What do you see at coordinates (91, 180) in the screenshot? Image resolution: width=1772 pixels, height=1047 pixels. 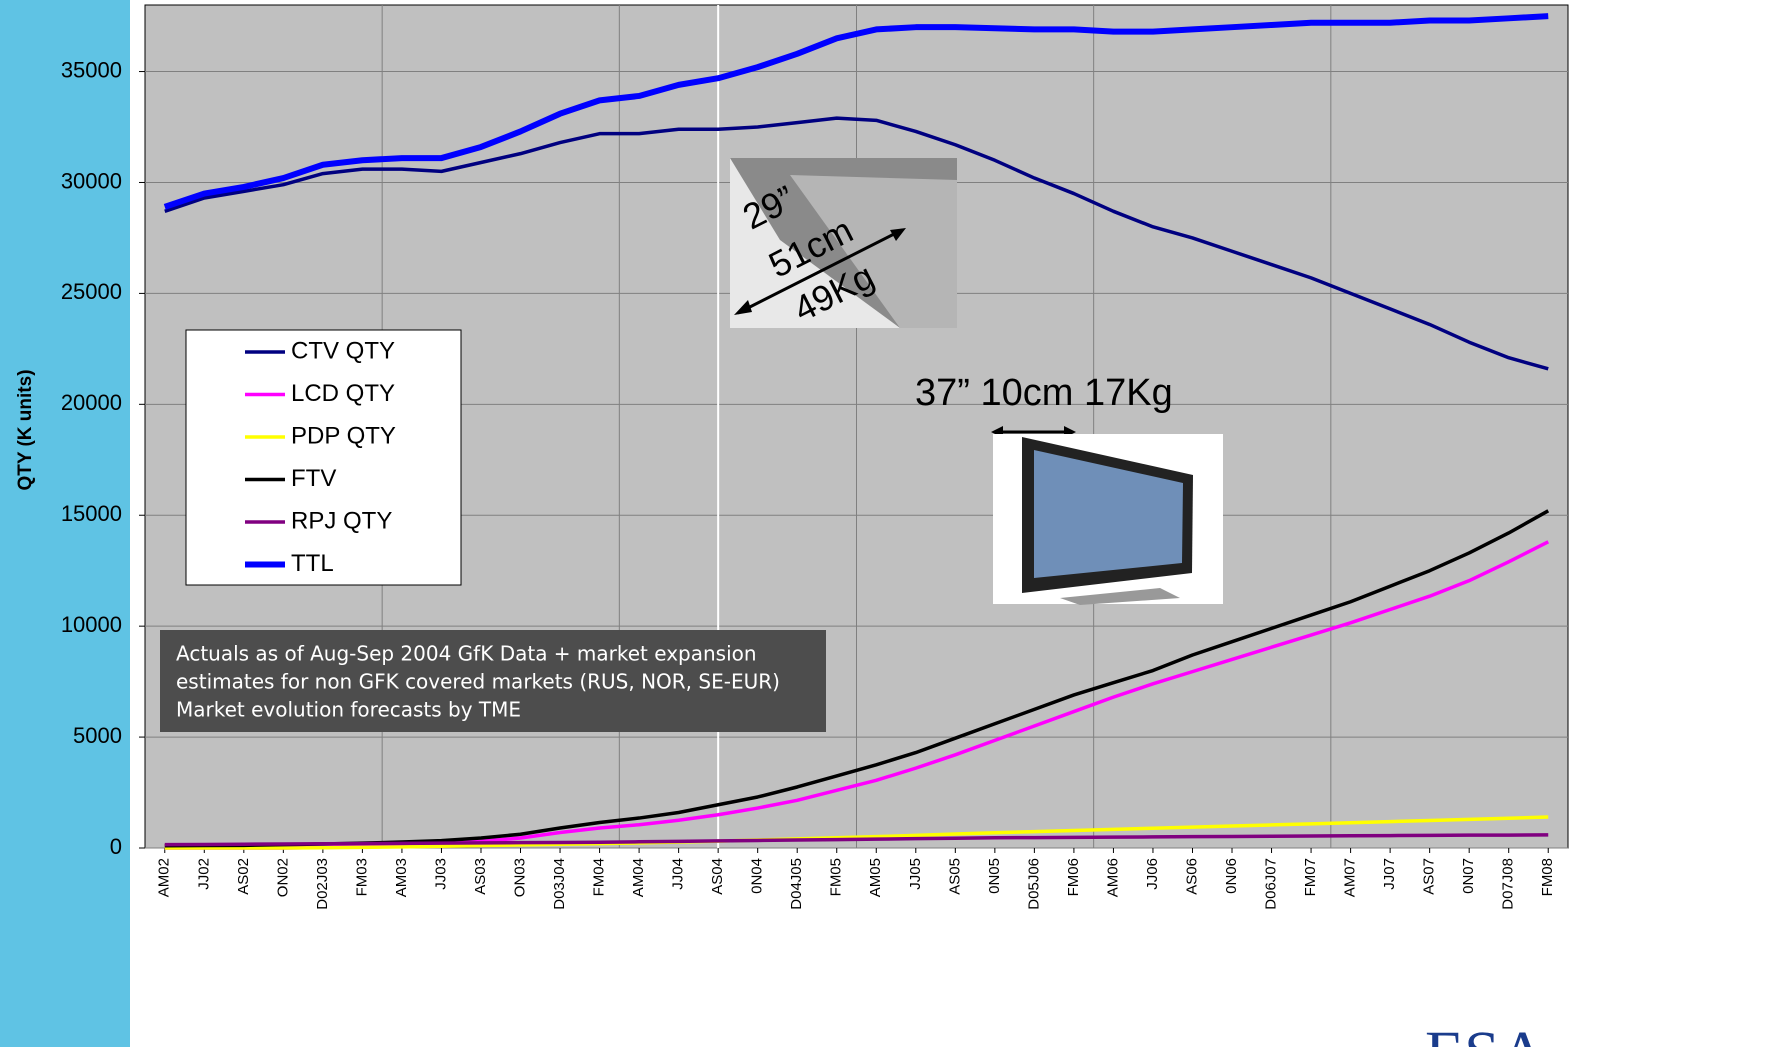 I see `y-tick-label: 30000` at bounding box center [91, 180].